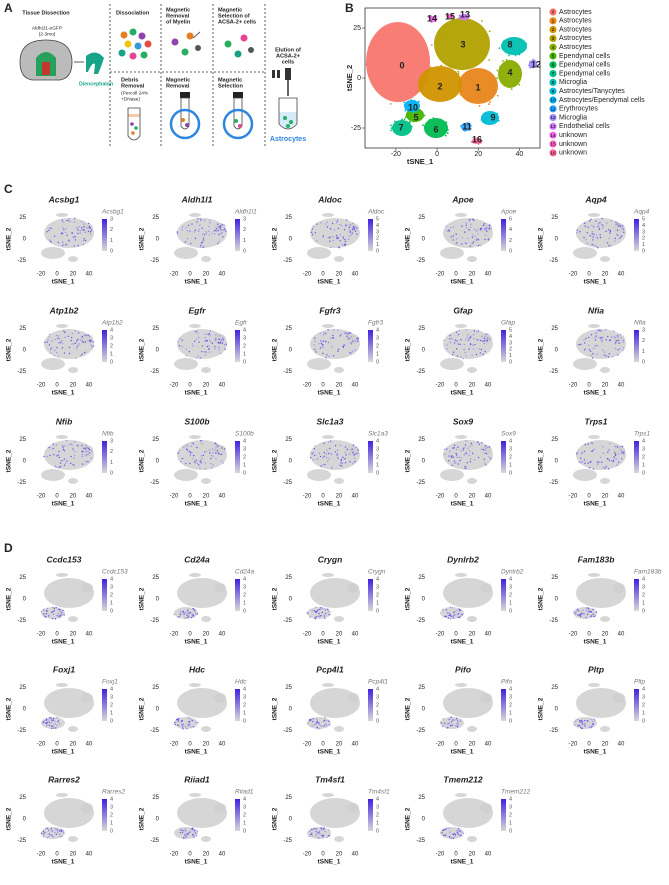 This screenshot has height=885, width=669. What do you see at coordinates (57, 497) in the screenshot?
I see `x-tick-label: 0` at bounding box center [57, 497].